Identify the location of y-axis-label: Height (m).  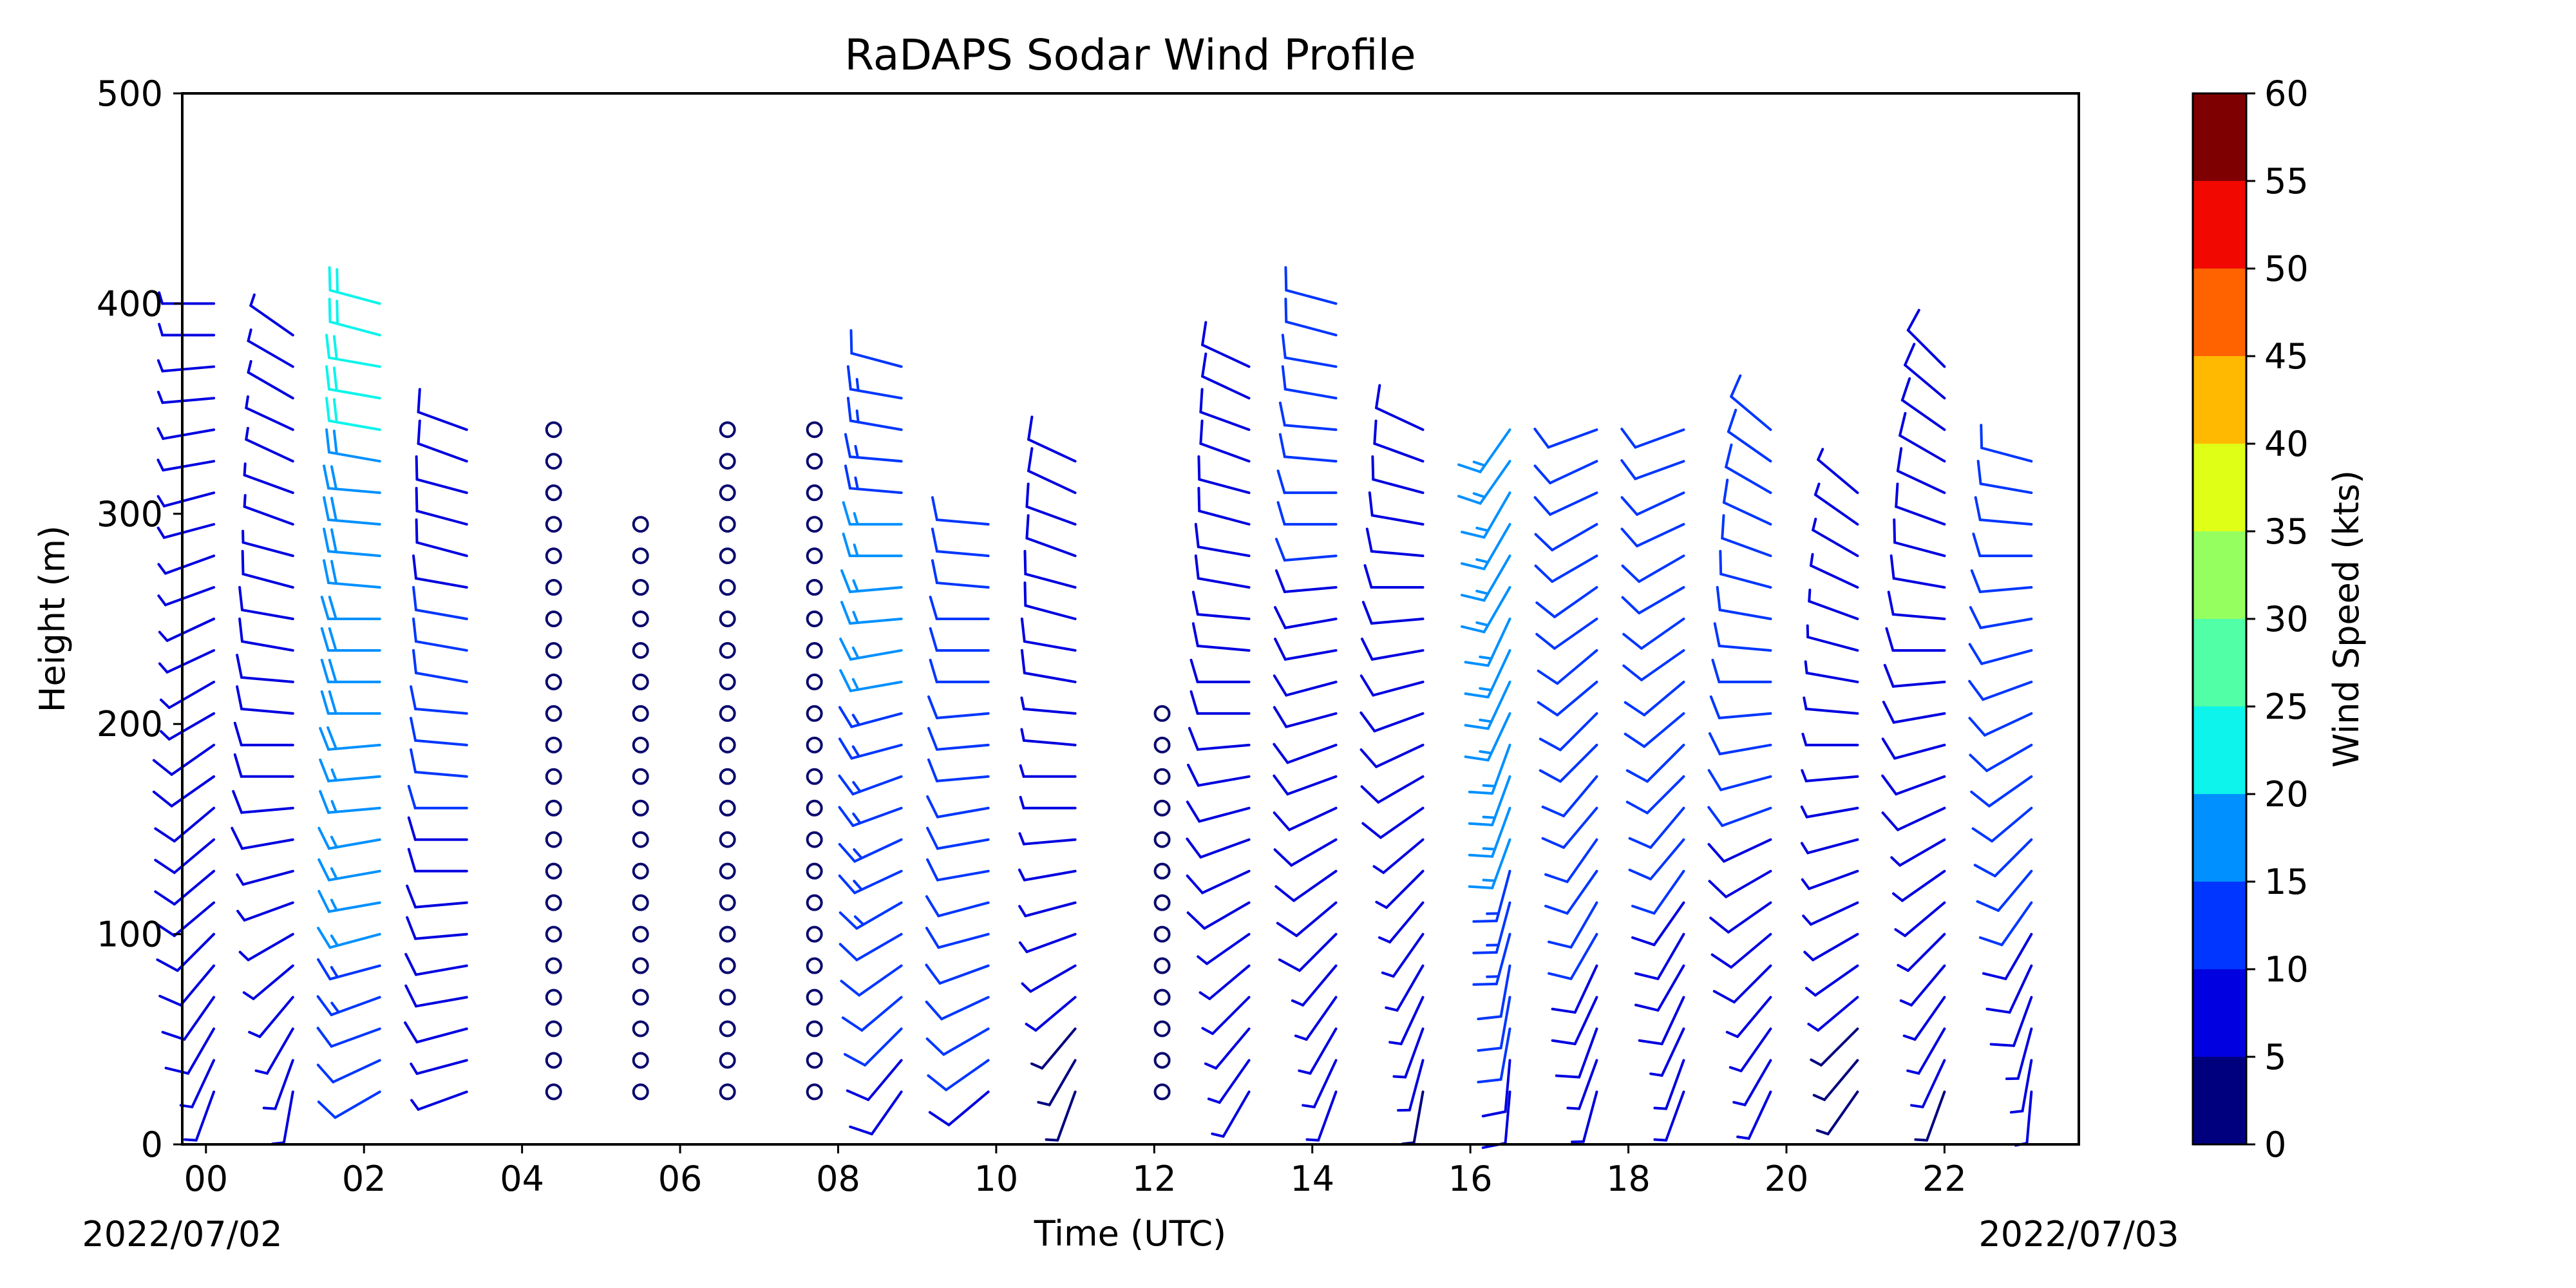
(52, 619).